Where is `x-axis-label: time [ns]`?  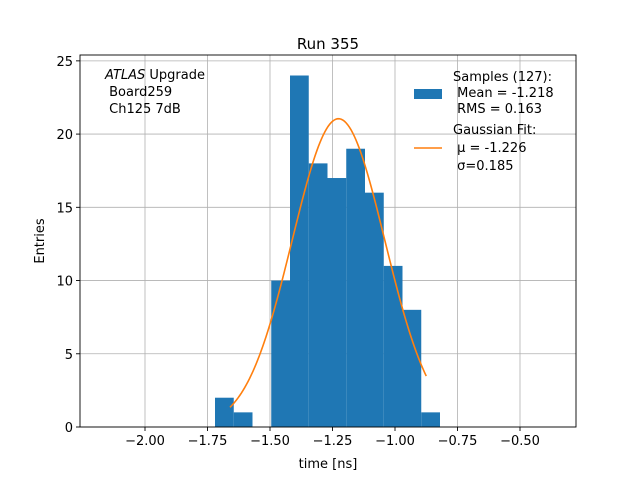 x-axis-label: time [ns] is located at coordinates (328, 464).